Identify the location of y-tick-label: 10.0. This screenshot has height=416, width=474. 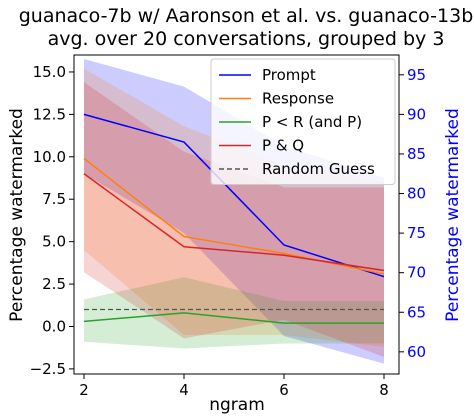
(49, 157).